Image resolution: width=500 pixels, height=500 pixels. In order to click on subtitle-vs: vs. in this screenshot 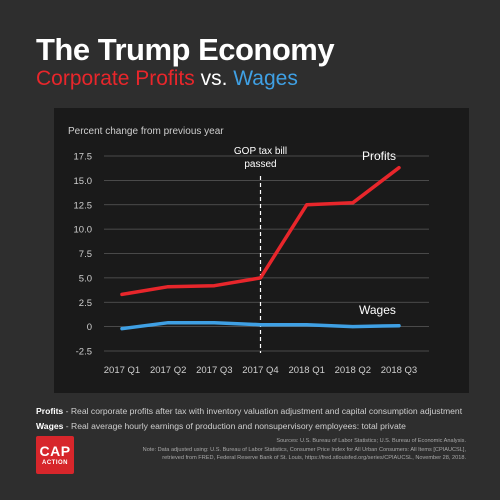, I will do `click(214, 78)`.